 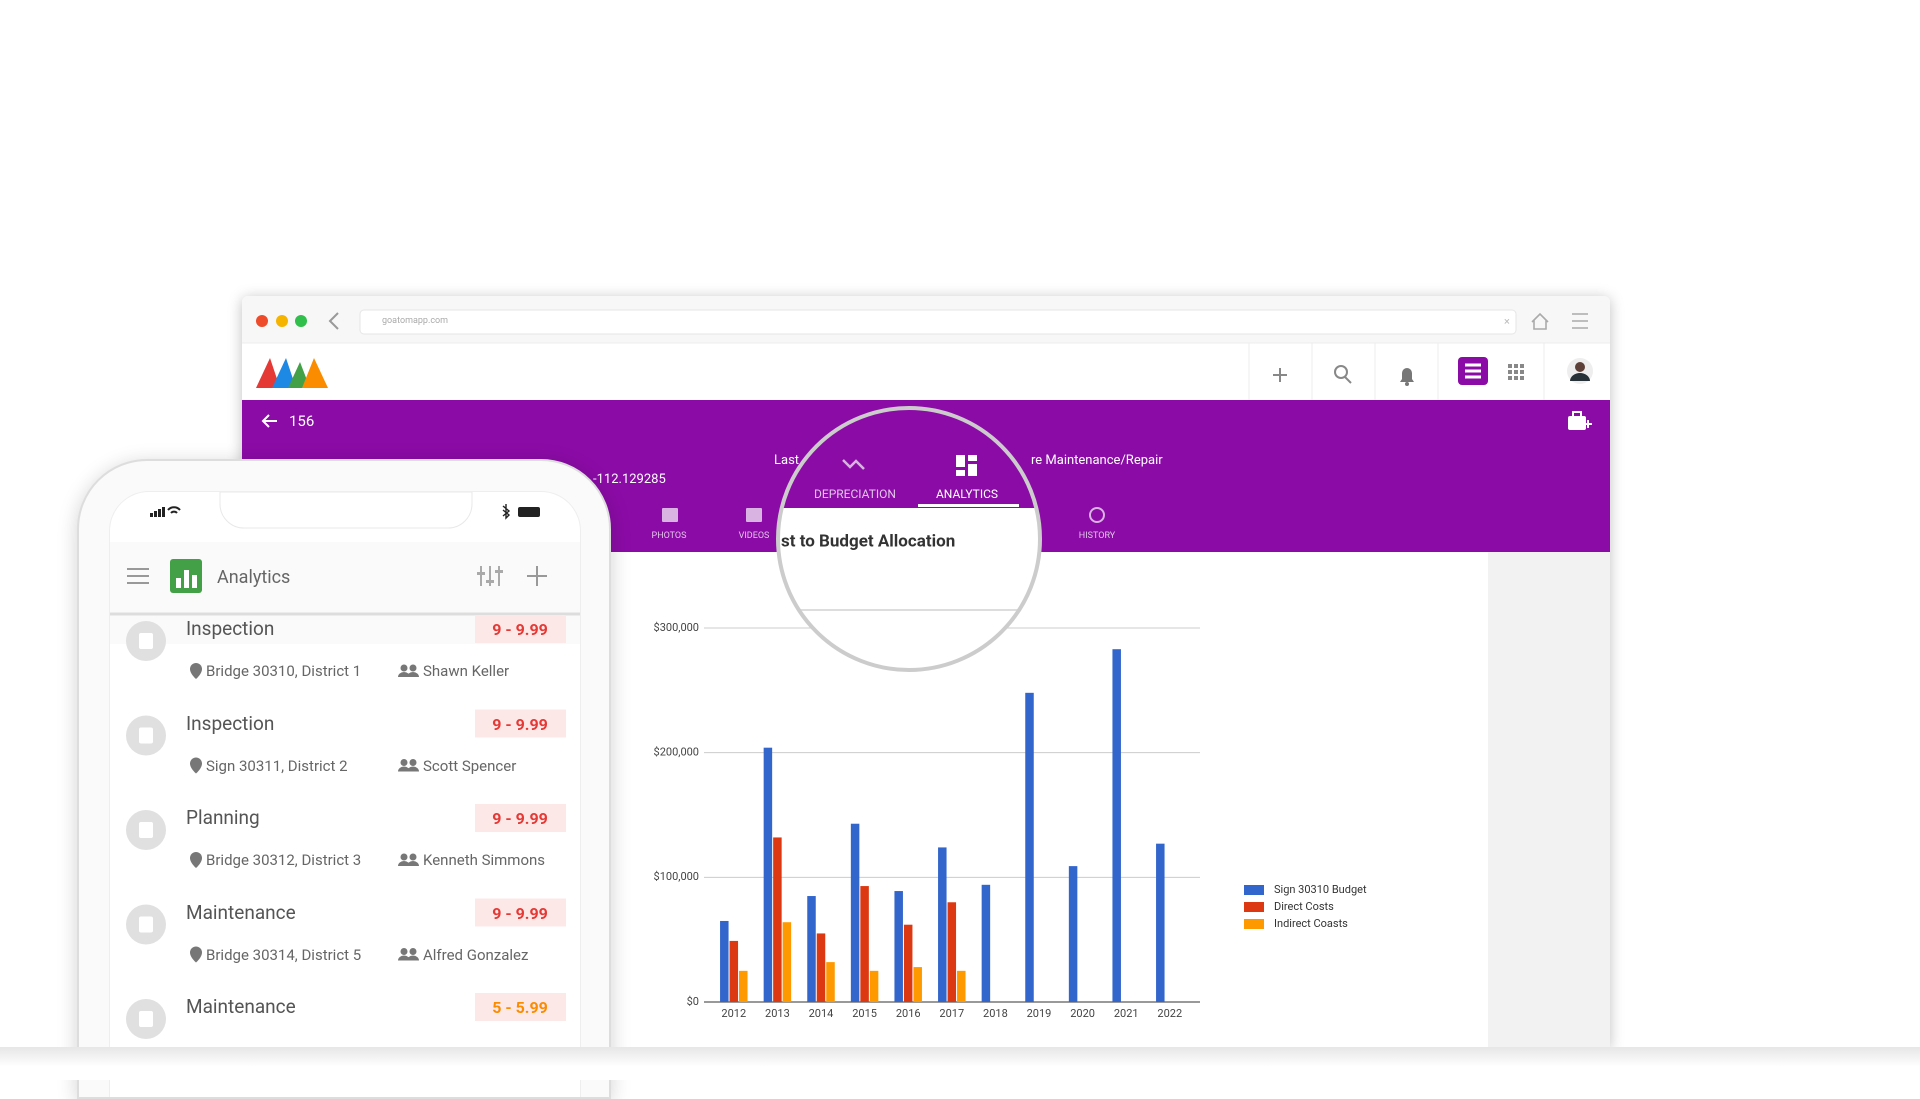 What do you see at coordinates (284, 954) in the screenshot?
I see `item-location: Bridge 30314, District 5` at bounding box center [284, 954].